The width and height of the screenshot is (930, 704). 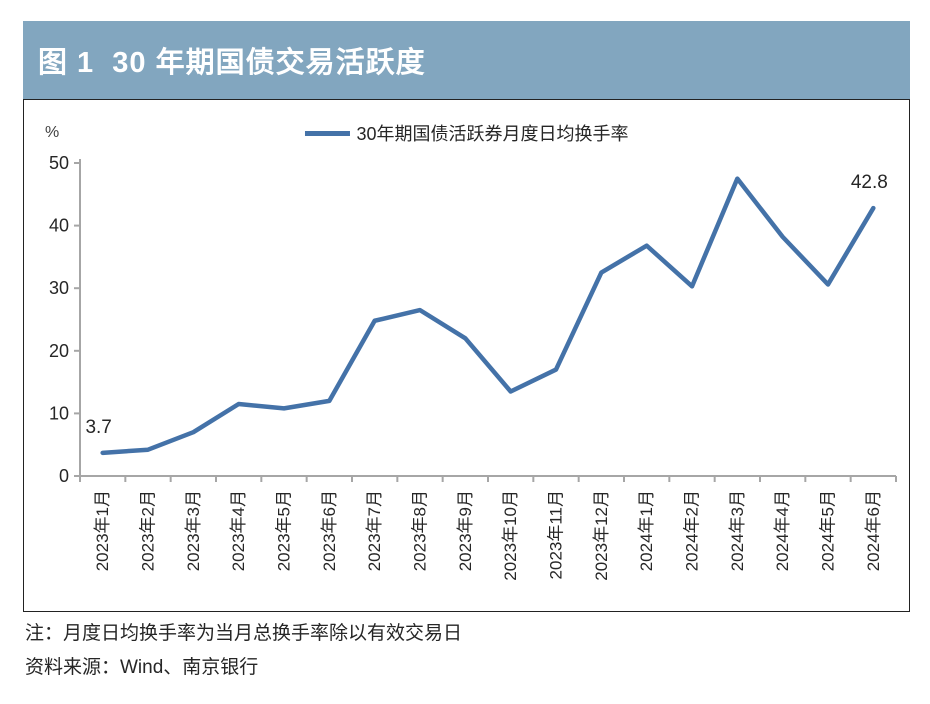 I want to click on y-tick-label: 10, so click(x=59, y=413).